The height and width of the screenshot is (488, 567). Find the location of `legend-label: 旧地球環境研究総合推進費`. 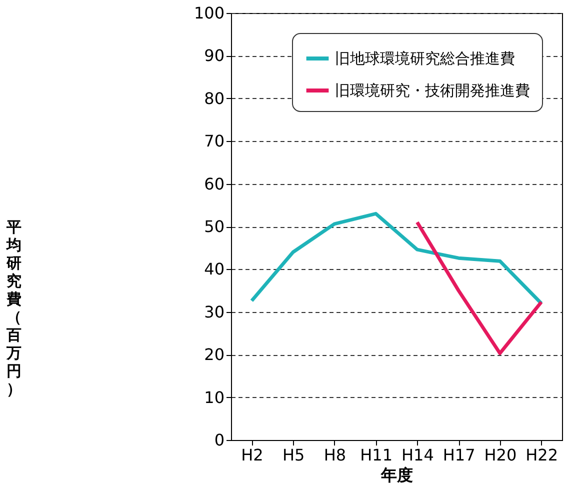

legend-label: 旧地球環境研究総合推進費 is located at coordinates (425, 59).